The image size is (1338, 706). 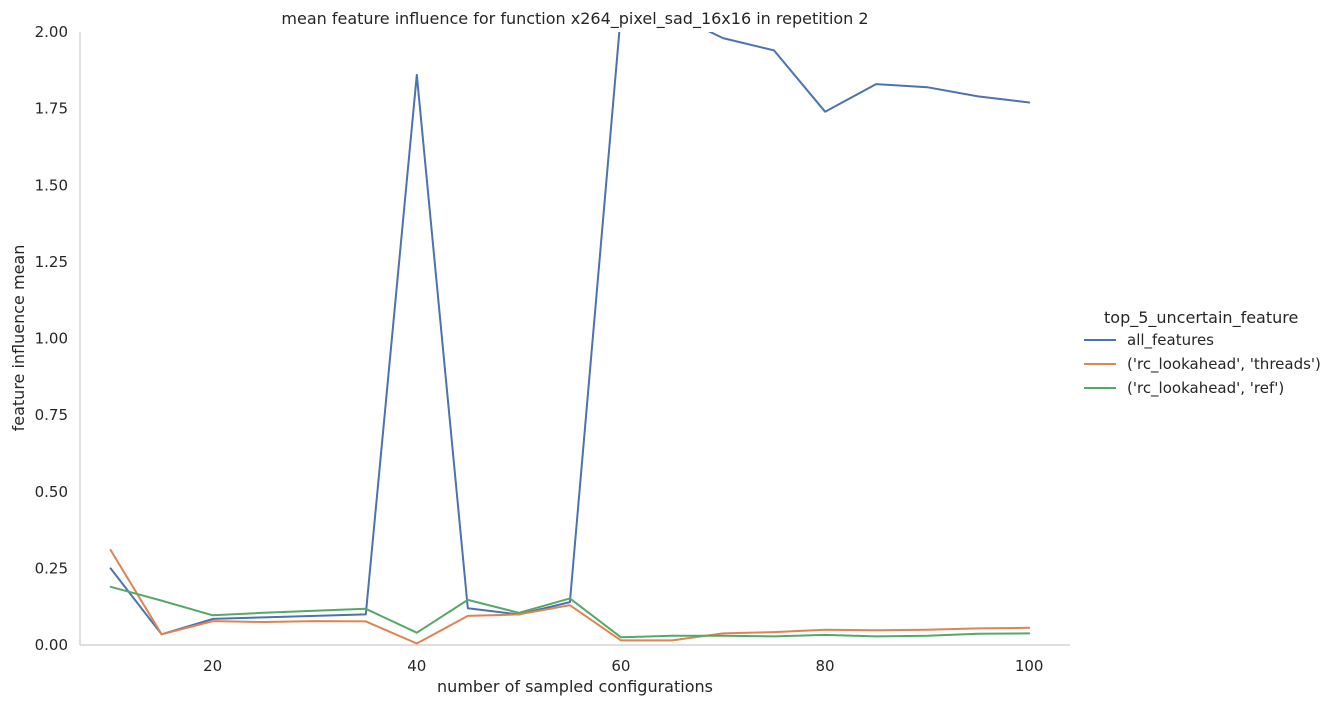 What do you see at coordinates (620, 666) in the screenshot?
I see `x-tick-label: 60` at bounding box center [620, 666].